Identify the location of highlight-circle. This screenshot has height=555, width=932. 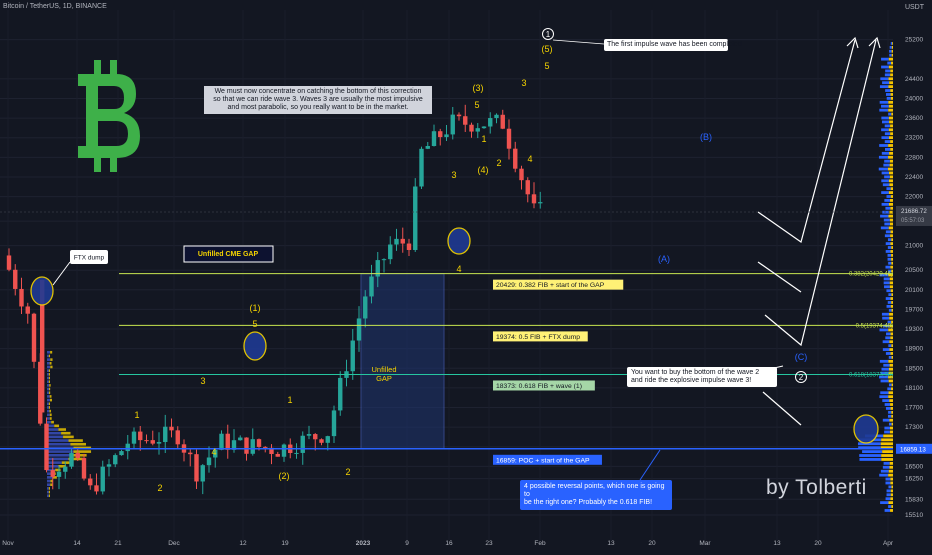
(255, 346).